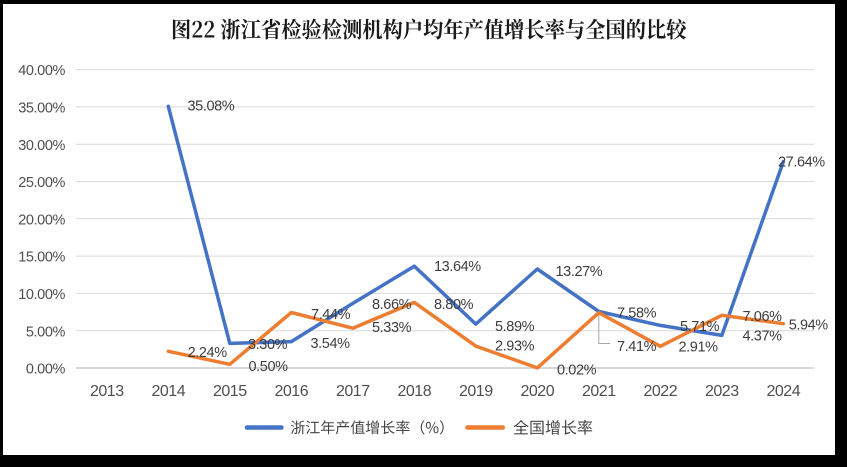  Describe the element at coordinates (107, 391) in the screenshot. I see `svg-text: 2013` at that location.